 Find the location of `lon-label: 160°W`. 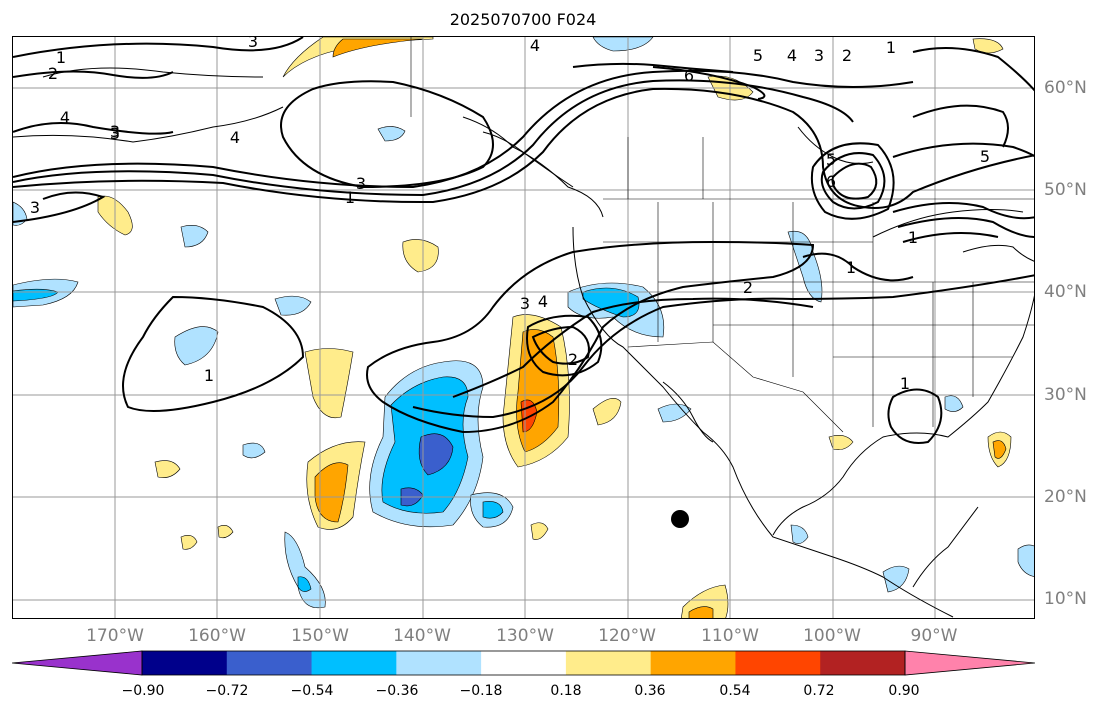

lon-label: 160°W is located at coordinates (217, 636).